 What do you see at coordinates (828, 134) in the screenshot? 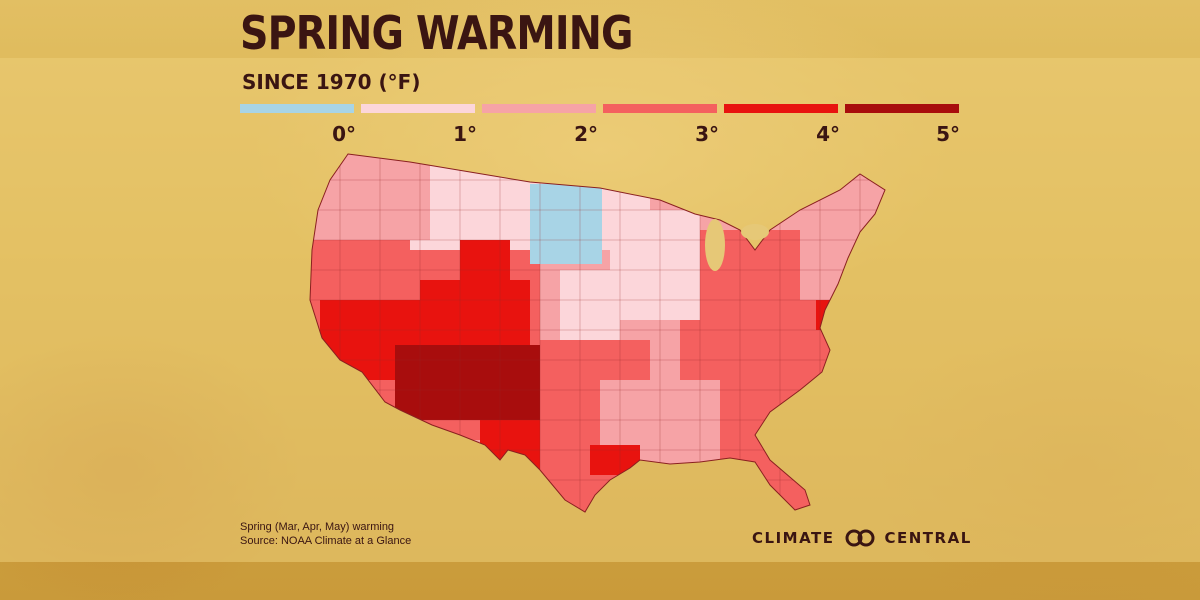
I see `legend-label-4: 4°` at bounding box center [828, 134].